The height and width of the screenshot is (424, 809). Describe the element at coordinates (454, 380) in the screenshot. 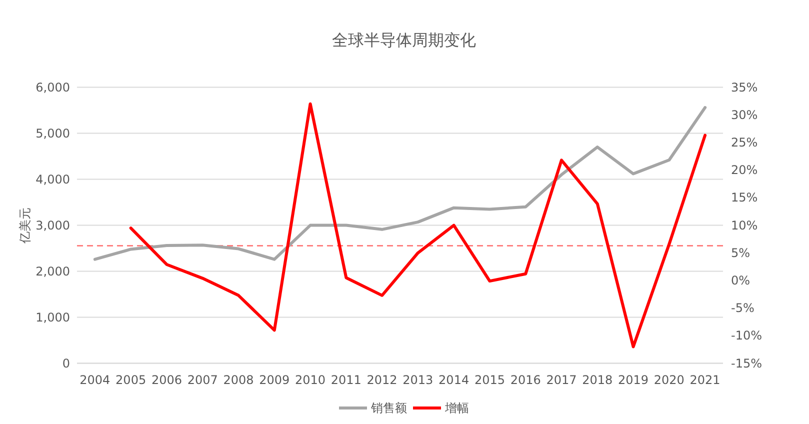

I see `x-tick-label: 2014` at that location.